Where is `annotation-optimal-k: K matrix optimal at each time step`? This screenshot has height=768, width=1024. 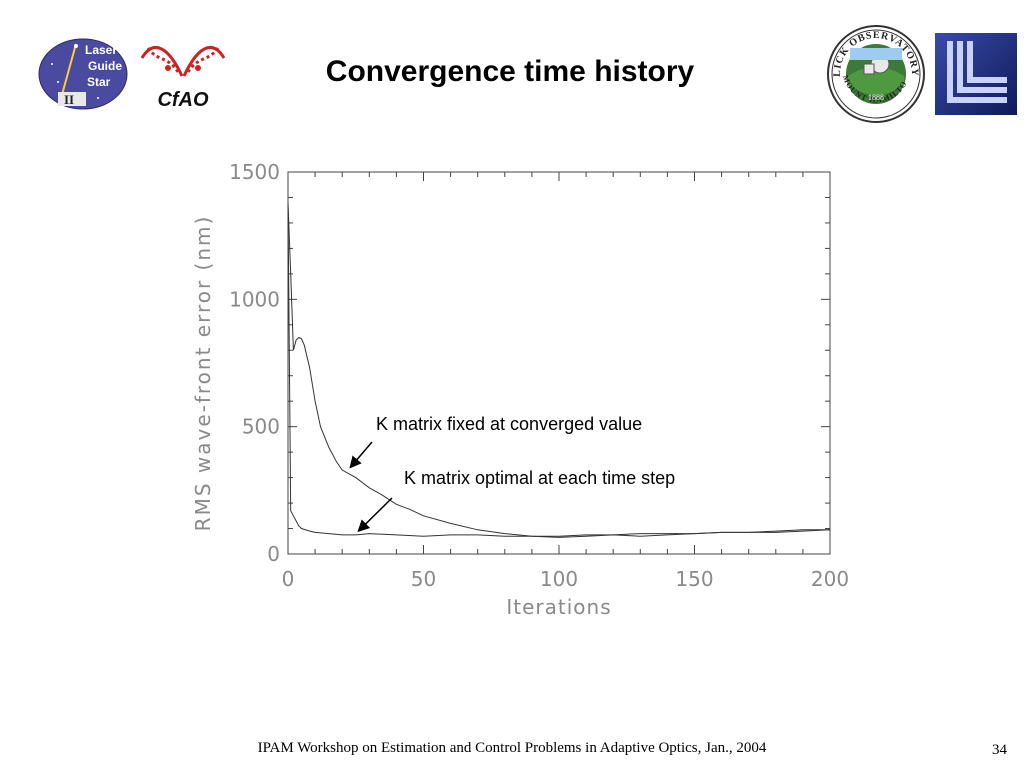
annotation-optimal-k: K matrix optimal at each time step is located at coordinates (540, 478).